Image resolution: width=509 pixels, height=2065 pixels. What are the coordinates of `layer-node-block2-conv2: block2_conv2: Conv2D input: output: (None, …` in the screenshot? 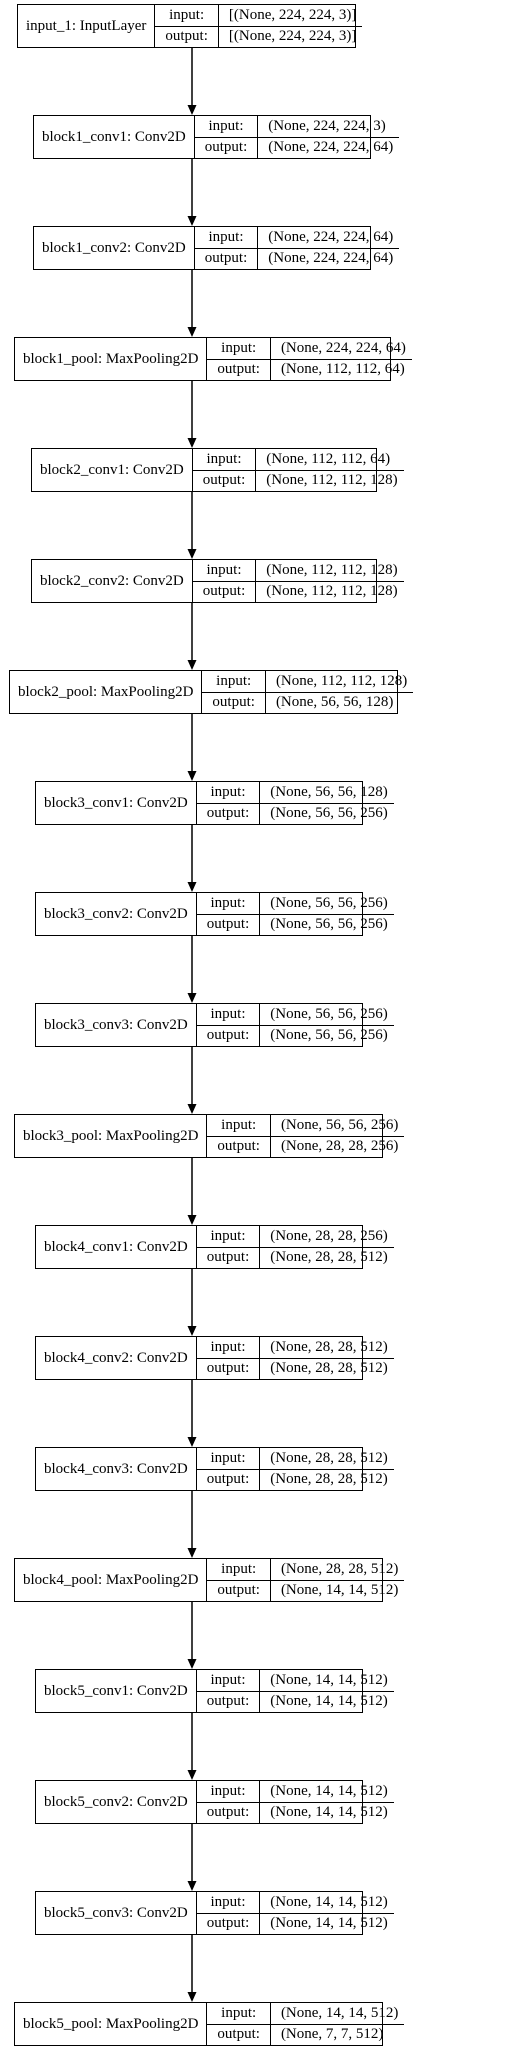 It's located at (217, 581).